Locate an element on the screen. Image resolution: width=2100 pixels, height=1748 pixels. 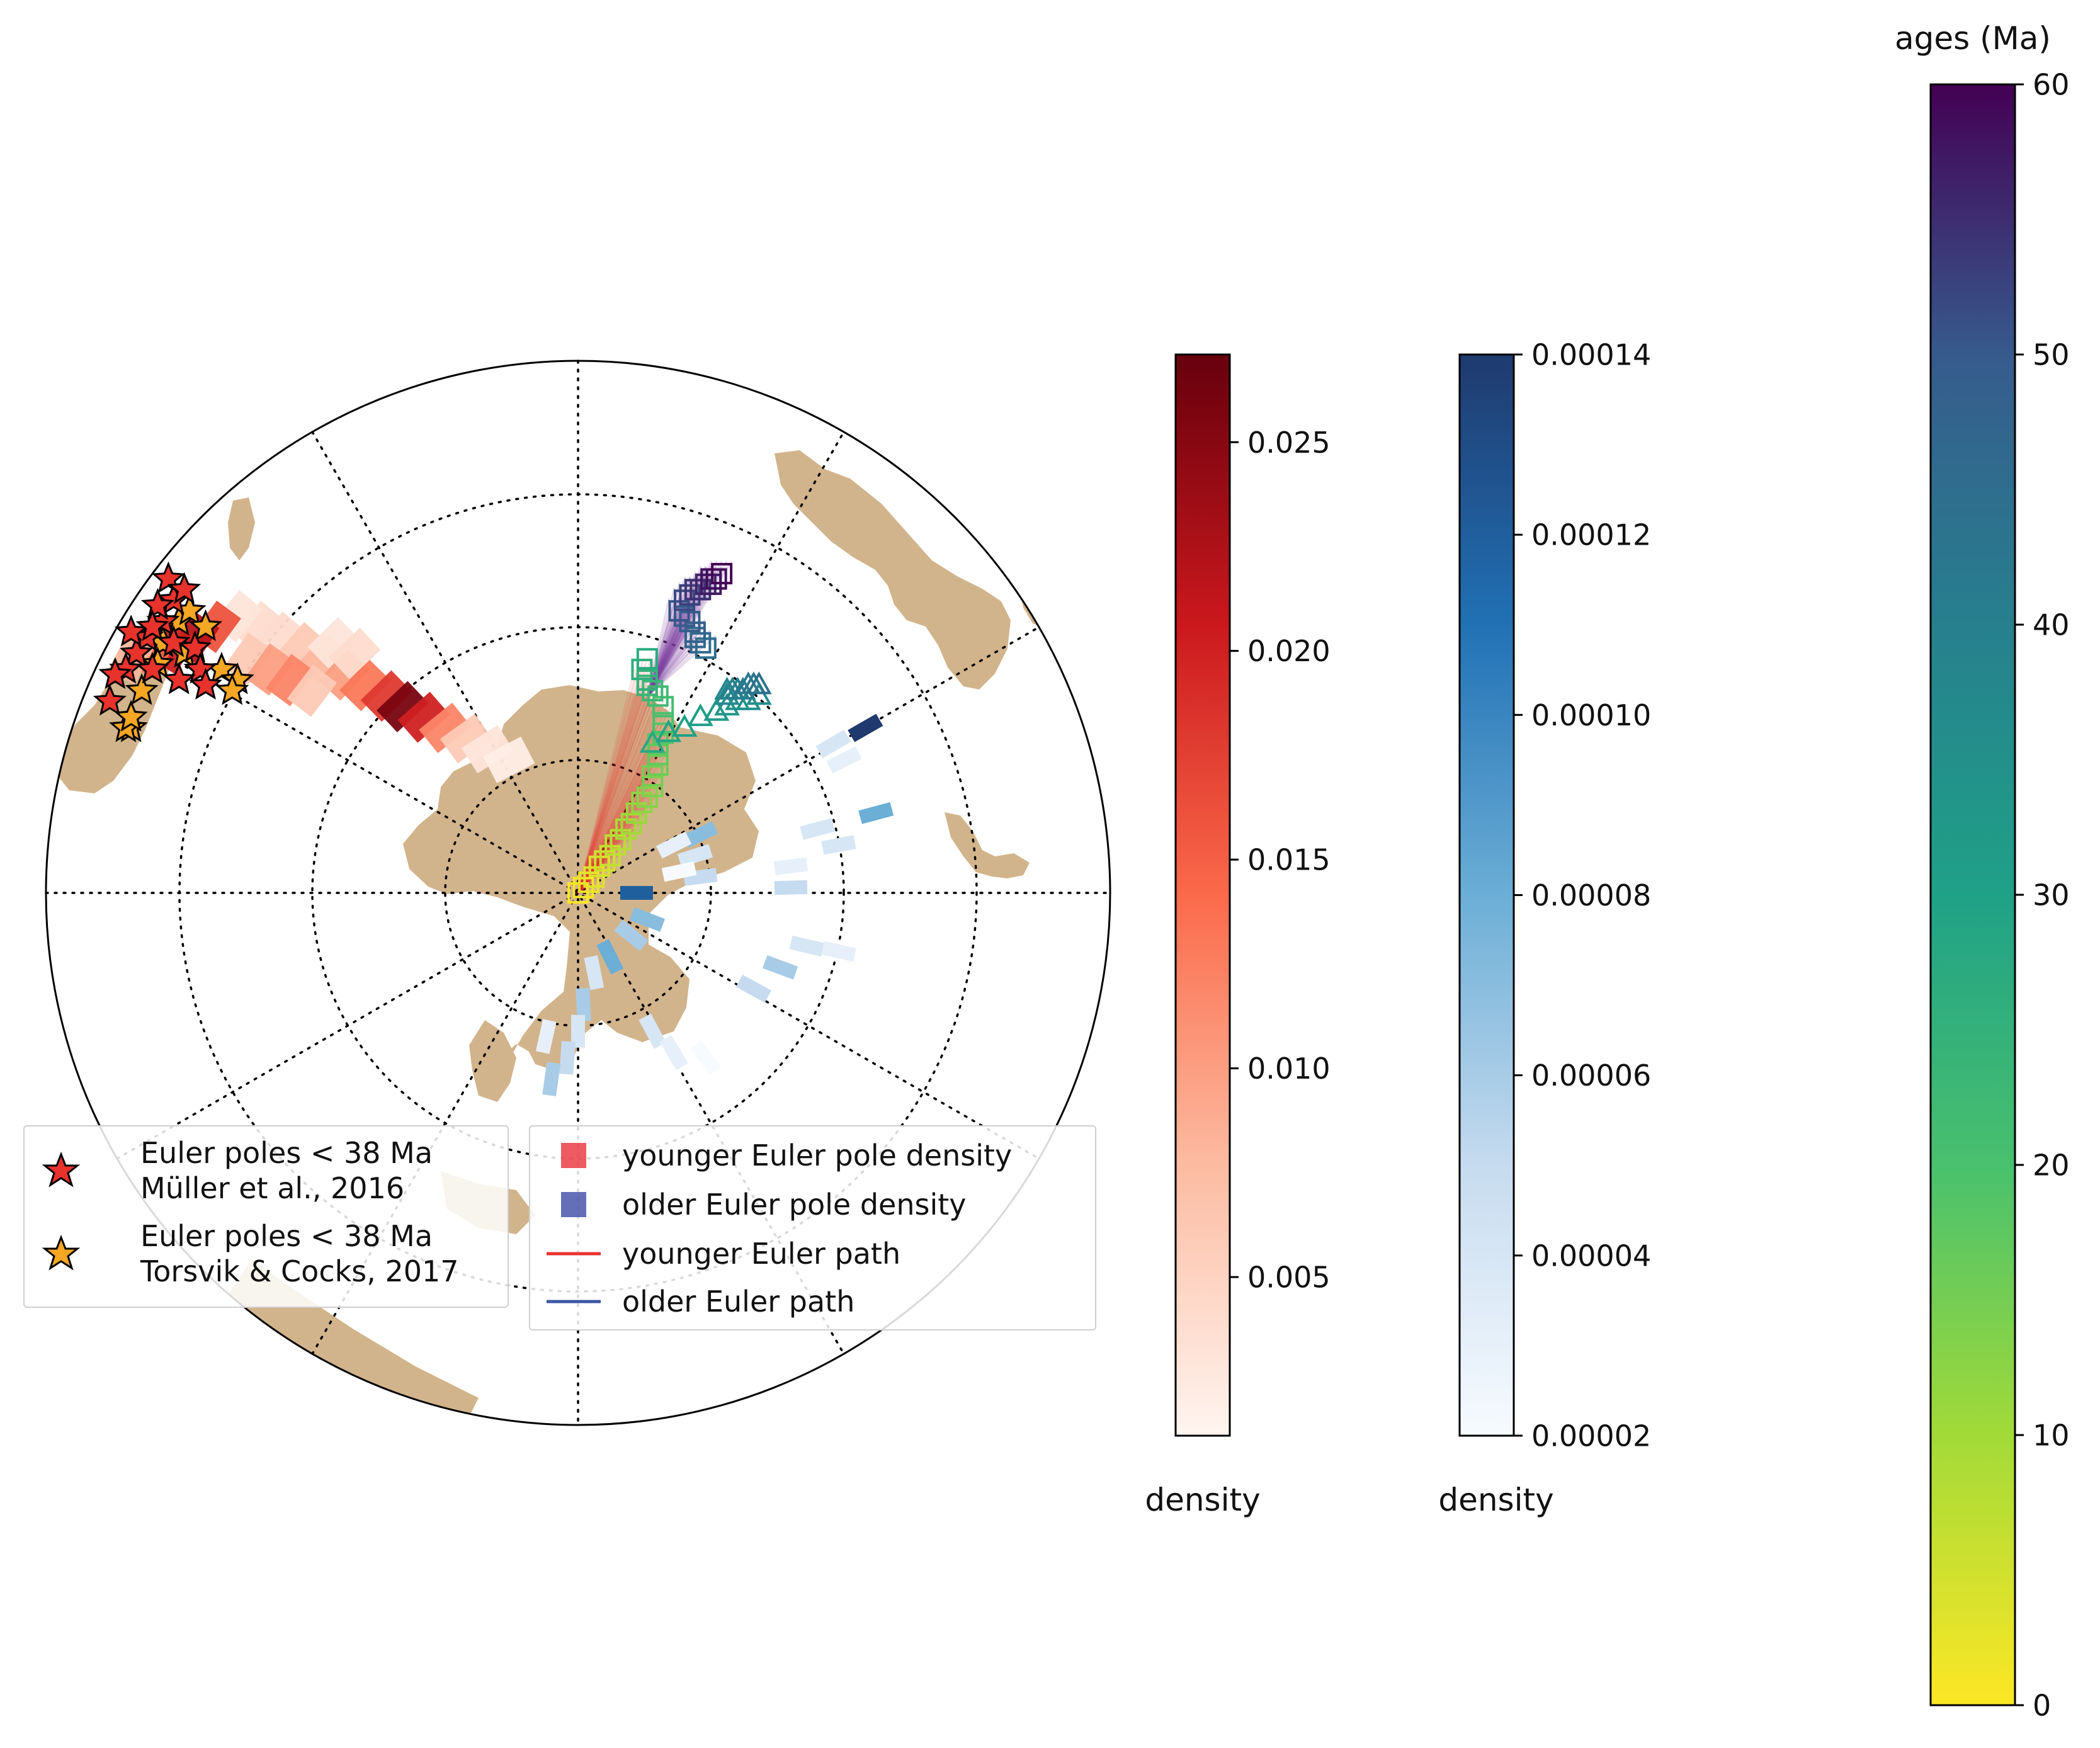
legend-entry-older-density: older Euler pole density is located at coordinates (756, 1204).